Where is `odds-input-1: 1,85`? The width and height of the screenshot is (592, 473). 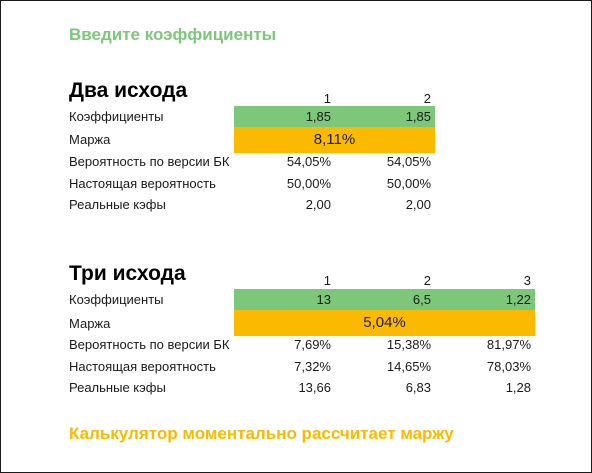
odds-input-1: 1,85 is located at coordinates (318, 116).